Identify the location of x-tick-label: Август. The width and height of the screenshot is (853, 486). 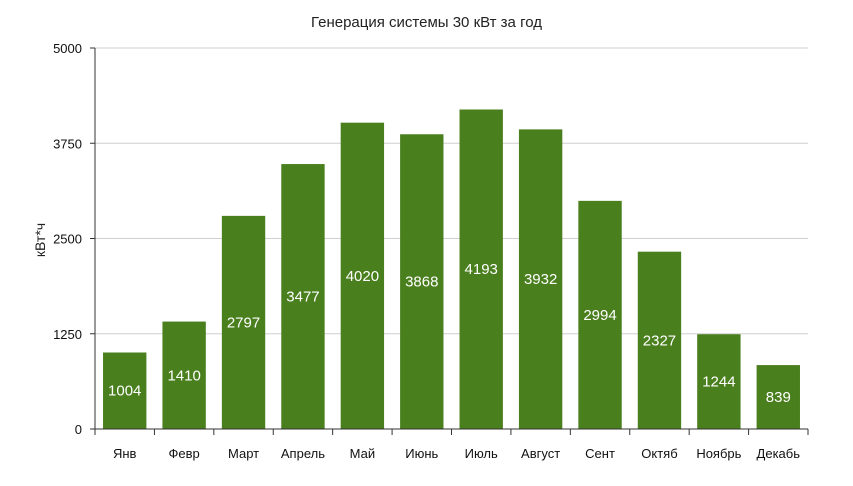
(540, 453).